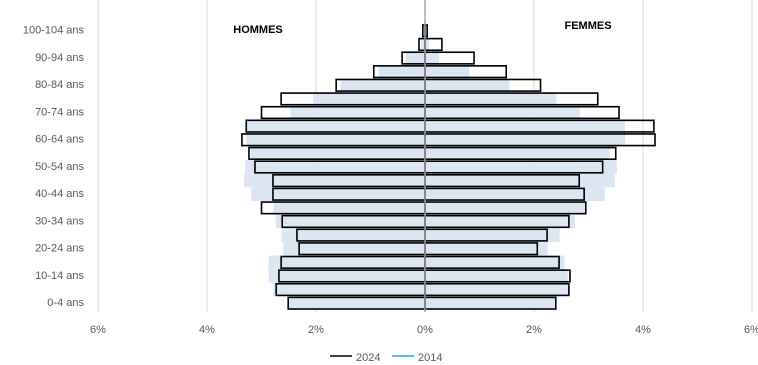  What do you see at coordinates (59, 167) in the screenshot?
I see `y-tick-label: 50-54 ans` at bounding box center [59, 167].